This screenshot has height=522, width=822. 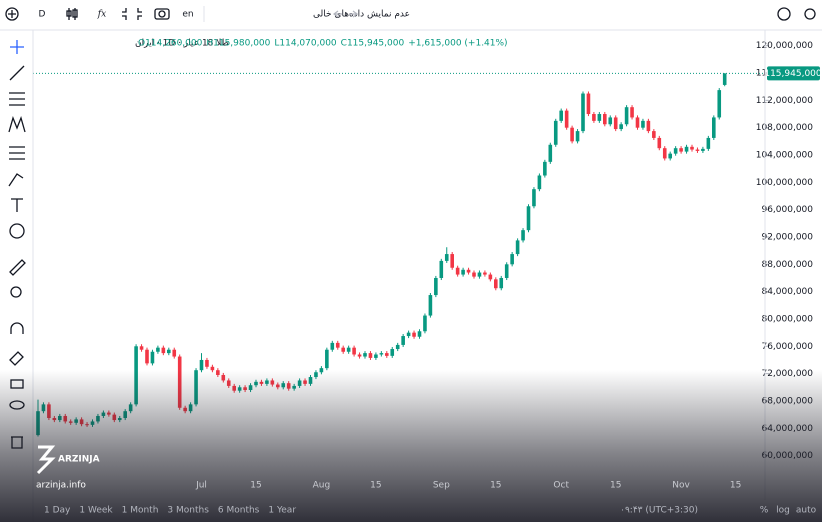 What do you see at coordinates (785, 46) in the screenshot?
I see `y-tick-label: 120,000,000` at bounding box center [785, 46].